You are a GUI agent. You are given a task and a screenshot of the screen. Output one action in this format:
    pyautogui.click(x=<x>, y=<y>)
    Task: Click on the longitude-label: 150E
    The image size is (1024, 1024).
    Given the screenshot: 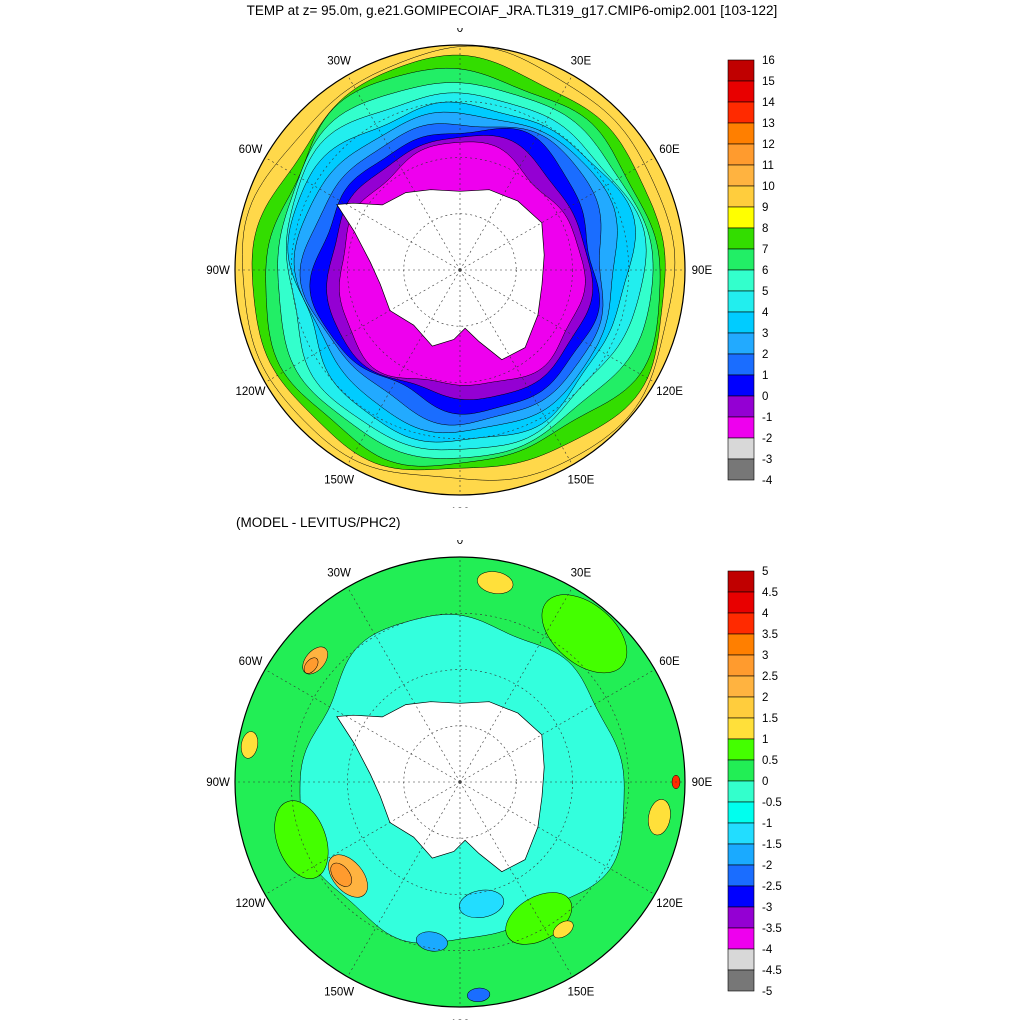 What is the action you would take?
    pyautogui.click(x=580, y=993)
    